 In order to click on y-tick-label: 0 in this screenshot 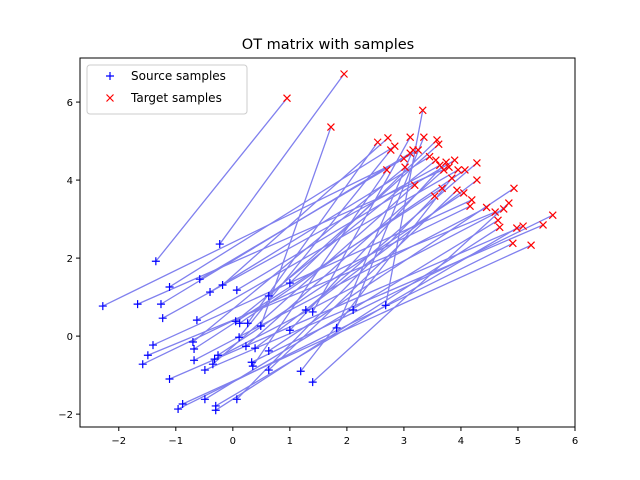, I will do `click(70, 337)`.